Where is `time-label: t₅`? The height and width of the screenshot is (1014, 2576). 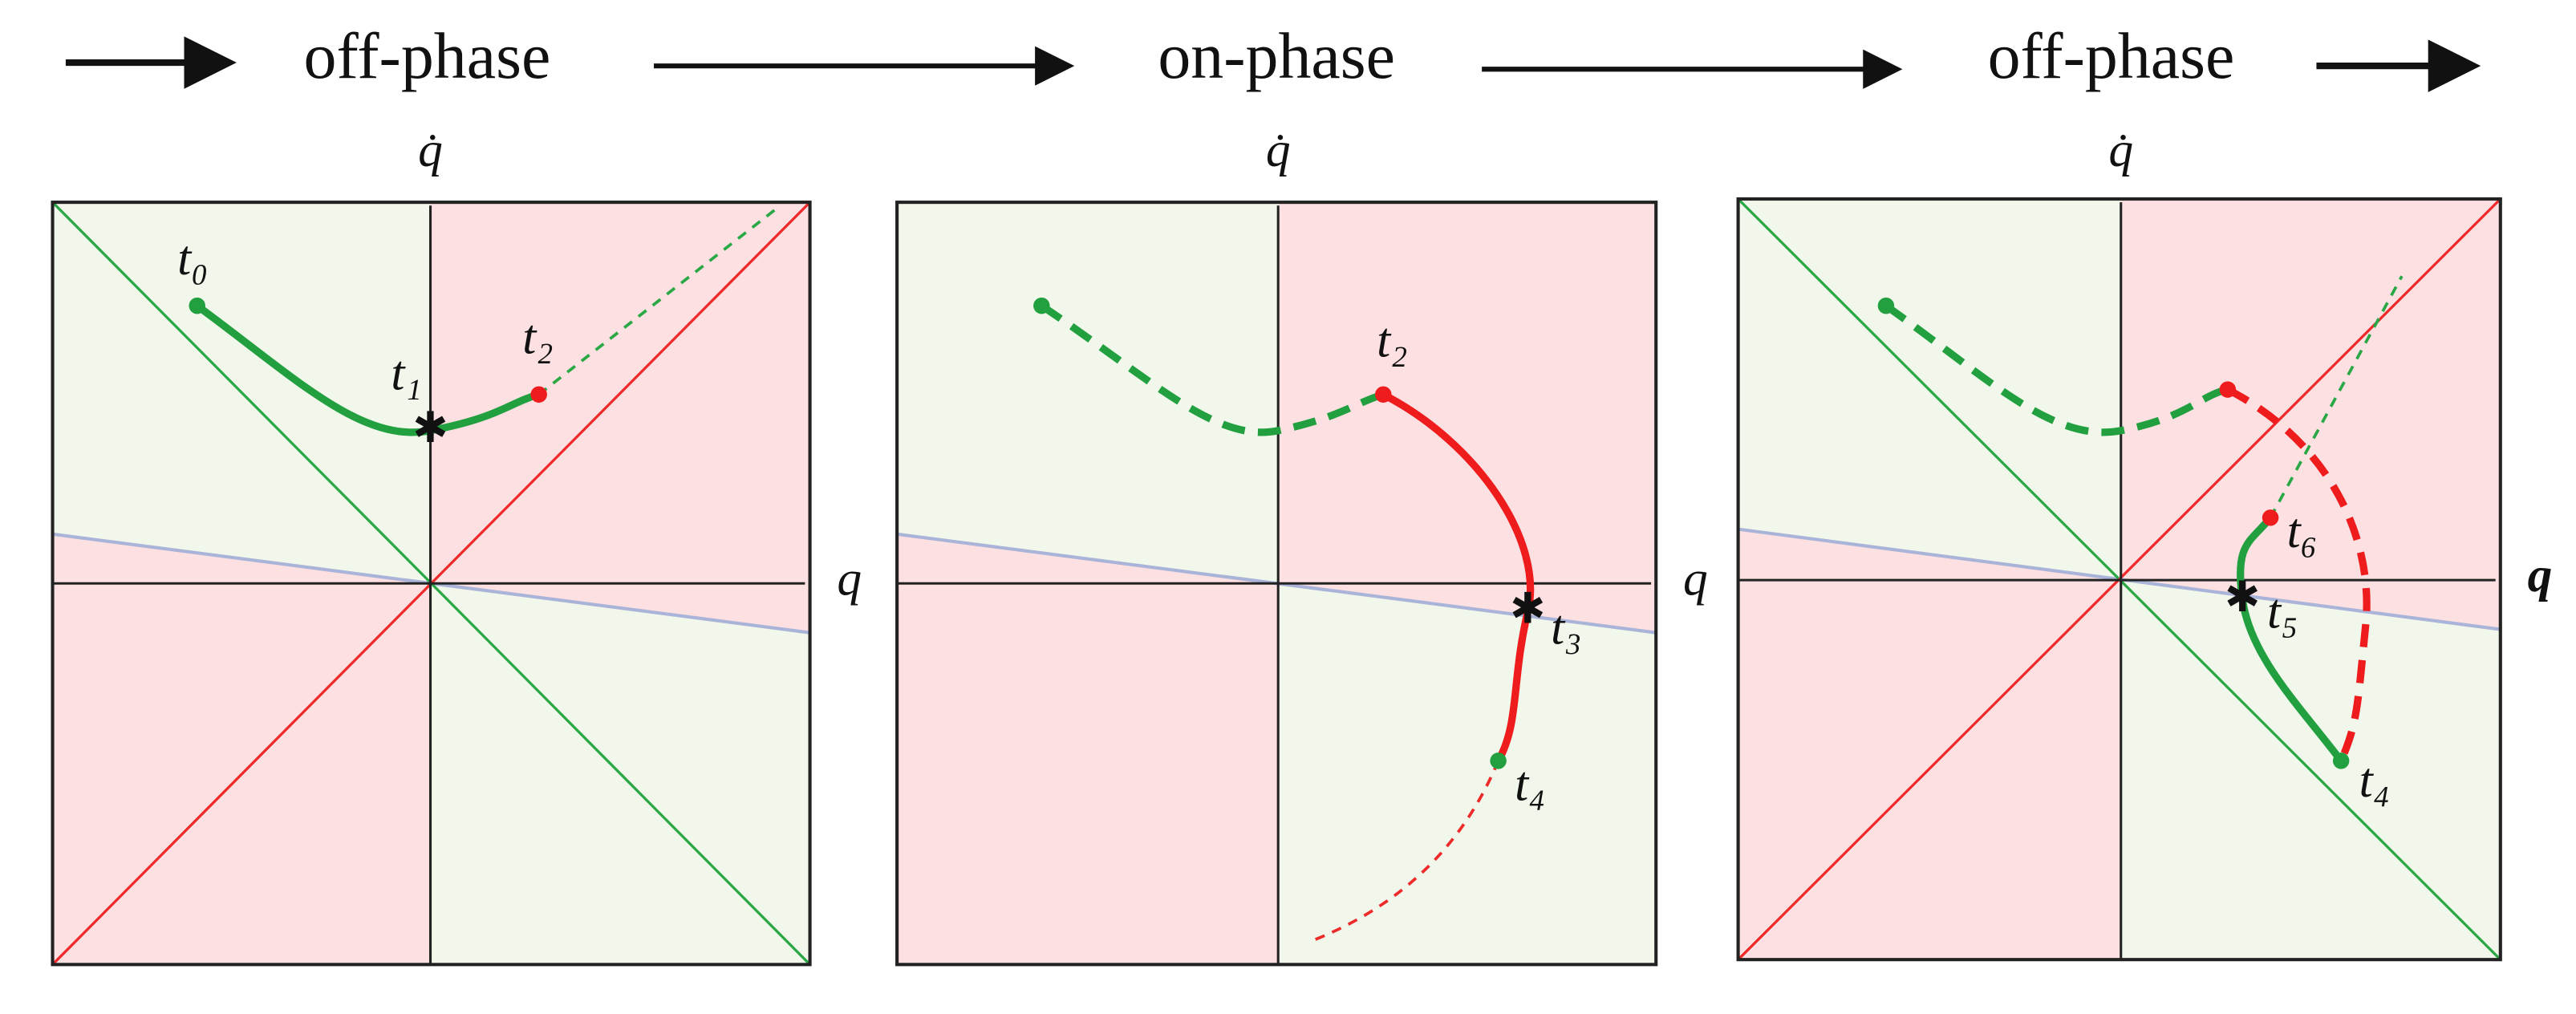 time-label: t₅ is located at coordinates (2282, 611).